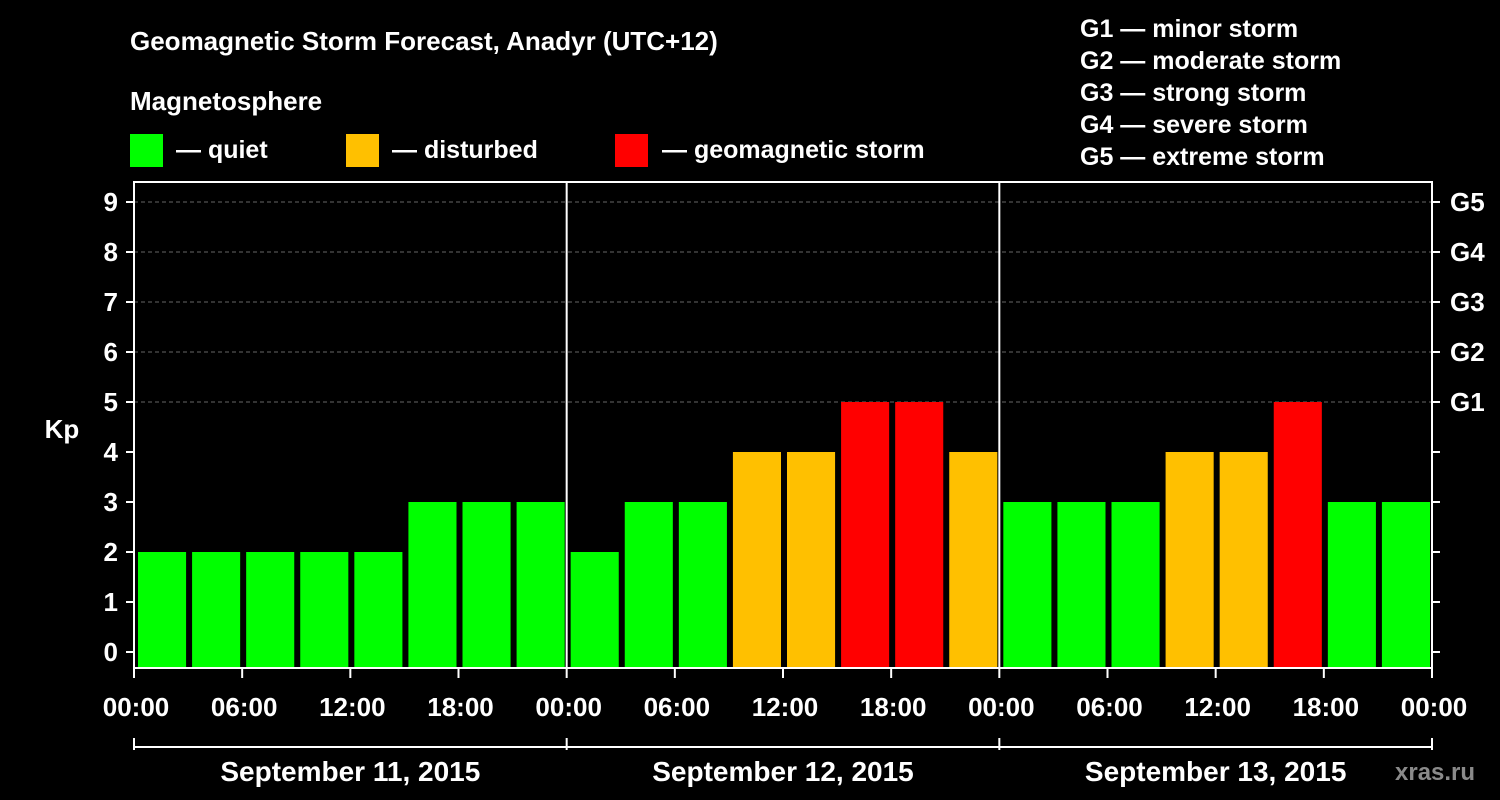 This screenshot has height=800, width=1500. I want to click on y-tick-label-8: 8, so click(111, 252).